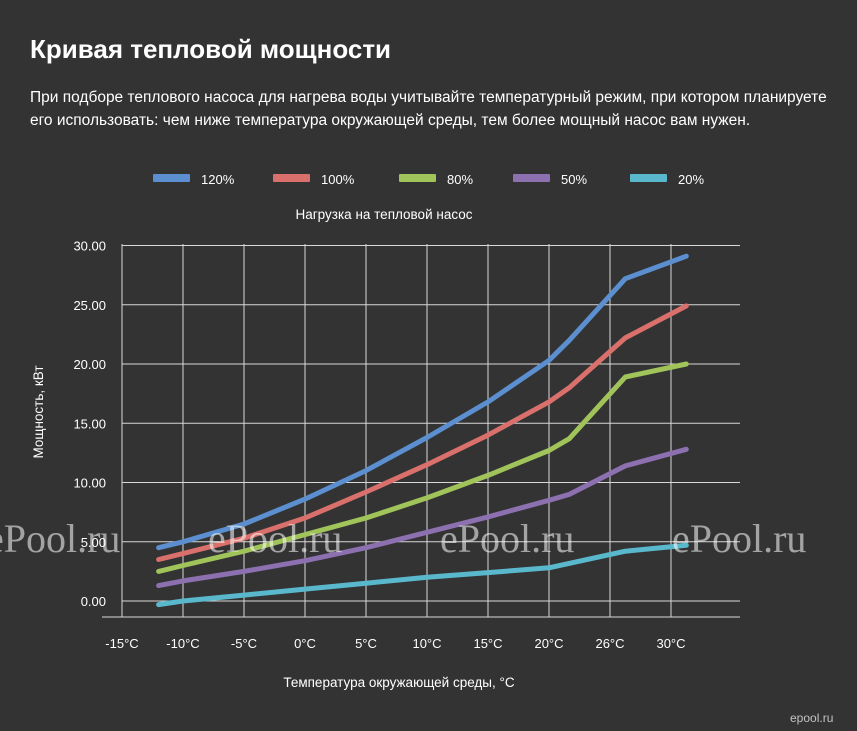  I want to click on chart-legend: 120% 100% 80% 50% 20%, so click(428, 179).